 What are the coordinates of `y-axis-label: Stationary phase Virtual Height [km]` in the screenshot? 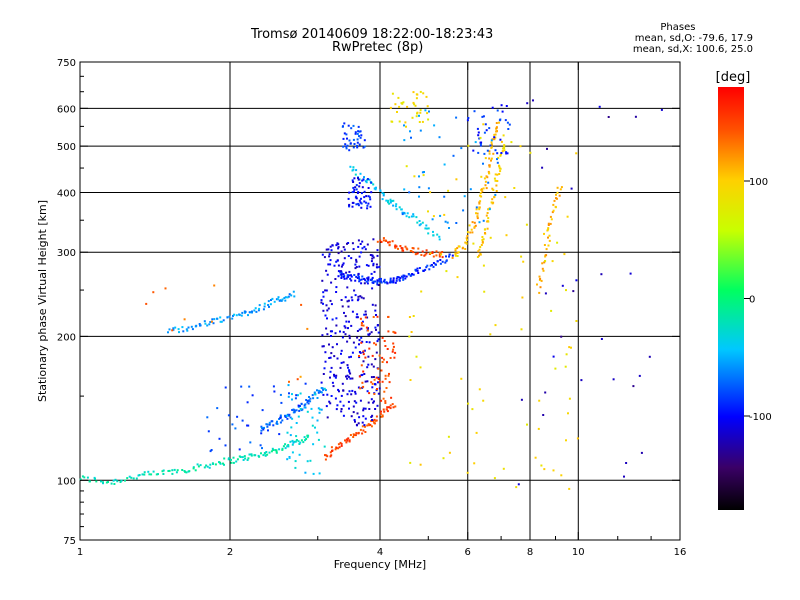 It's located at (42, 301).